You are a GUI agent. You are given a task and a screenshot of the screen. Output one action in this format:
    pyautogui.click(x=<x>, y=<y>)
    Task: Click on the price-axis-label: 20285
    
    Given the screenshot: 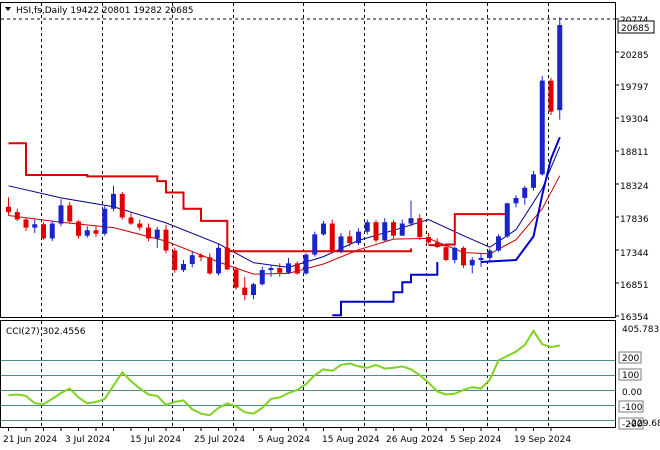 What is the action you would take?
    pyautogui.click(x=634, y=56)
    